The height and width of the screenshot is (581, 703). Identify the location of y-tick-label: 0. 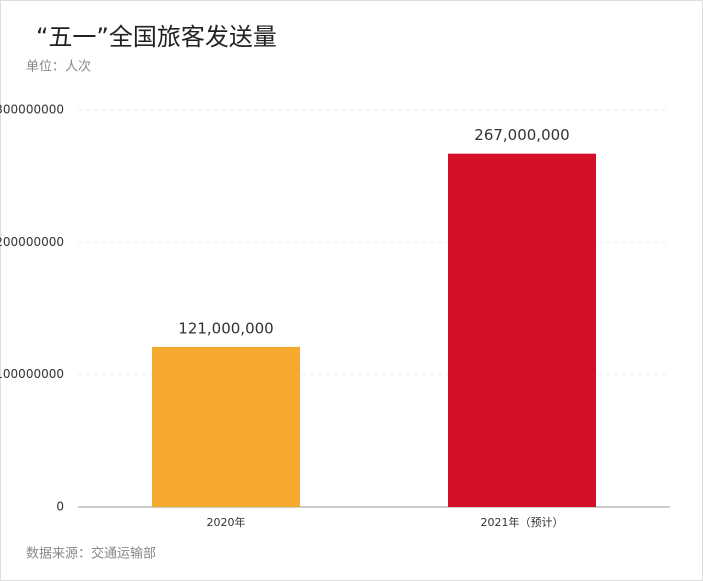
(60, 507).